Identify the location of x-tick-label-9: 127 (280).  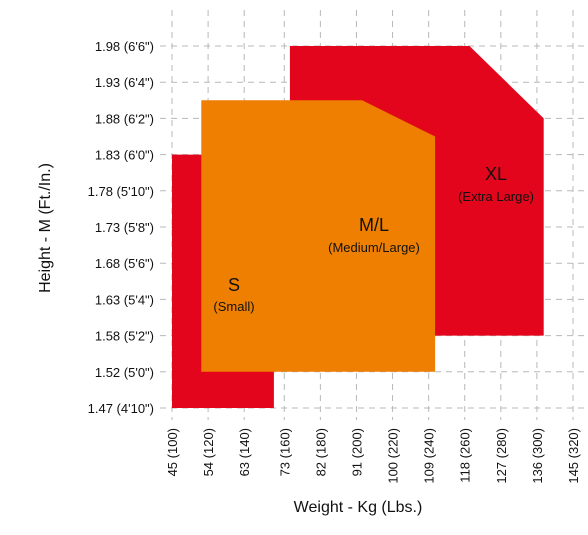
(501, 456).